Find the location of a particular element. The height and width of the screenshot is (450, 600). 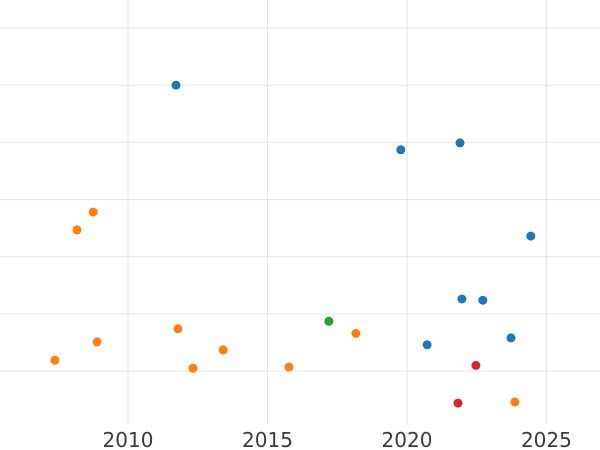

x-tick-label: 2010 is located at coordinates (128, 439).